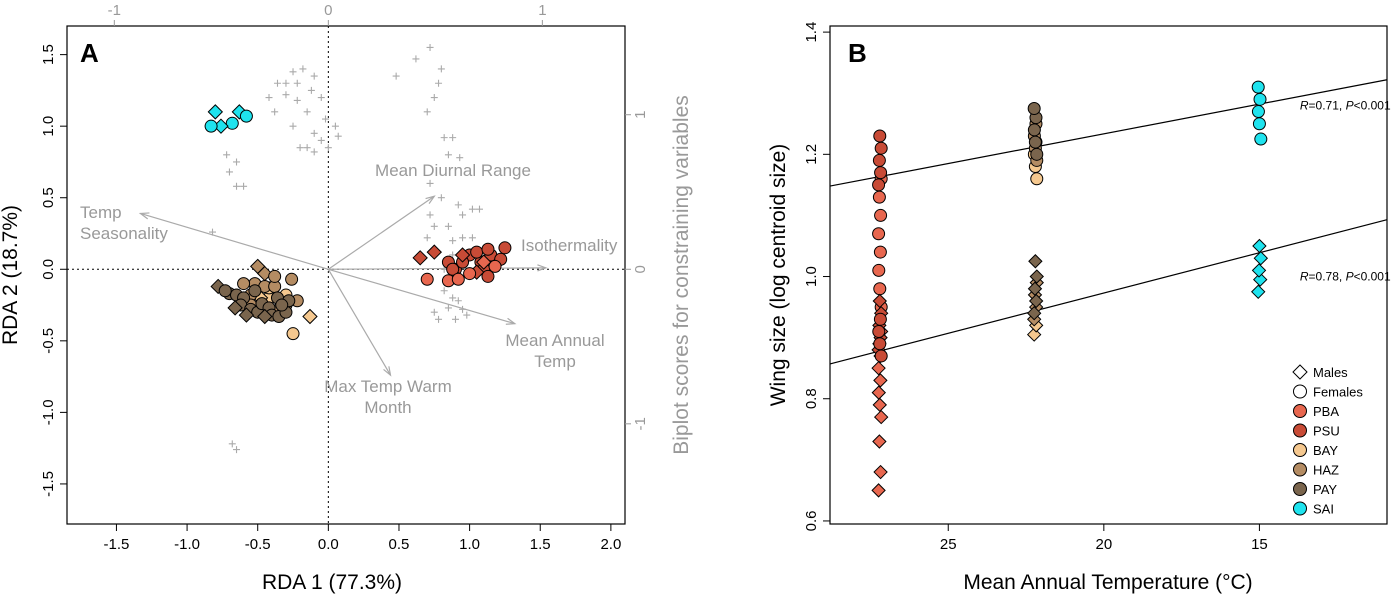 This screenshot has width=1400, height=598. What do you see at coordinates (48, 484) in the screenshot?
I see `panel-a-y-tick-label: -1.5` at bounding box center [48, 484].